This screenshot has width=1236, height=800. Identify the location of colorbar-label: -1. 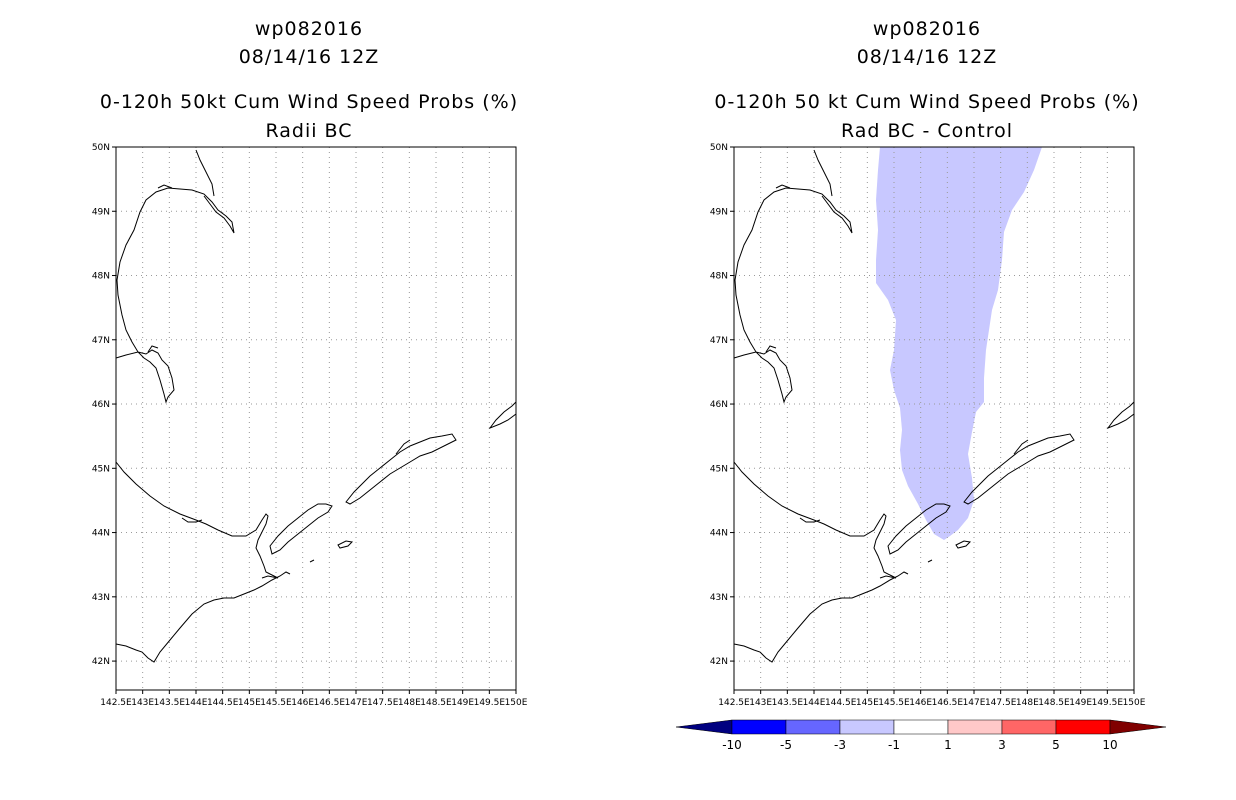
(894, 745).